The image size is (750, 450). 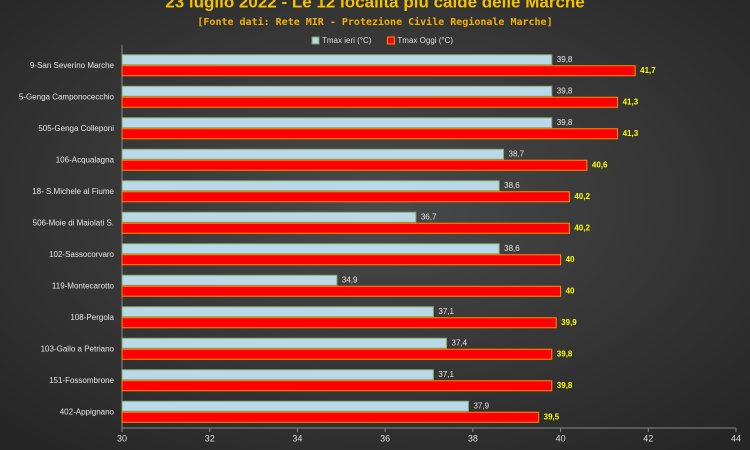 What do you see at coordinates (561, 438) in the screenshot?
I see `x-tick-label: 40` at bounding box center [561, 438].